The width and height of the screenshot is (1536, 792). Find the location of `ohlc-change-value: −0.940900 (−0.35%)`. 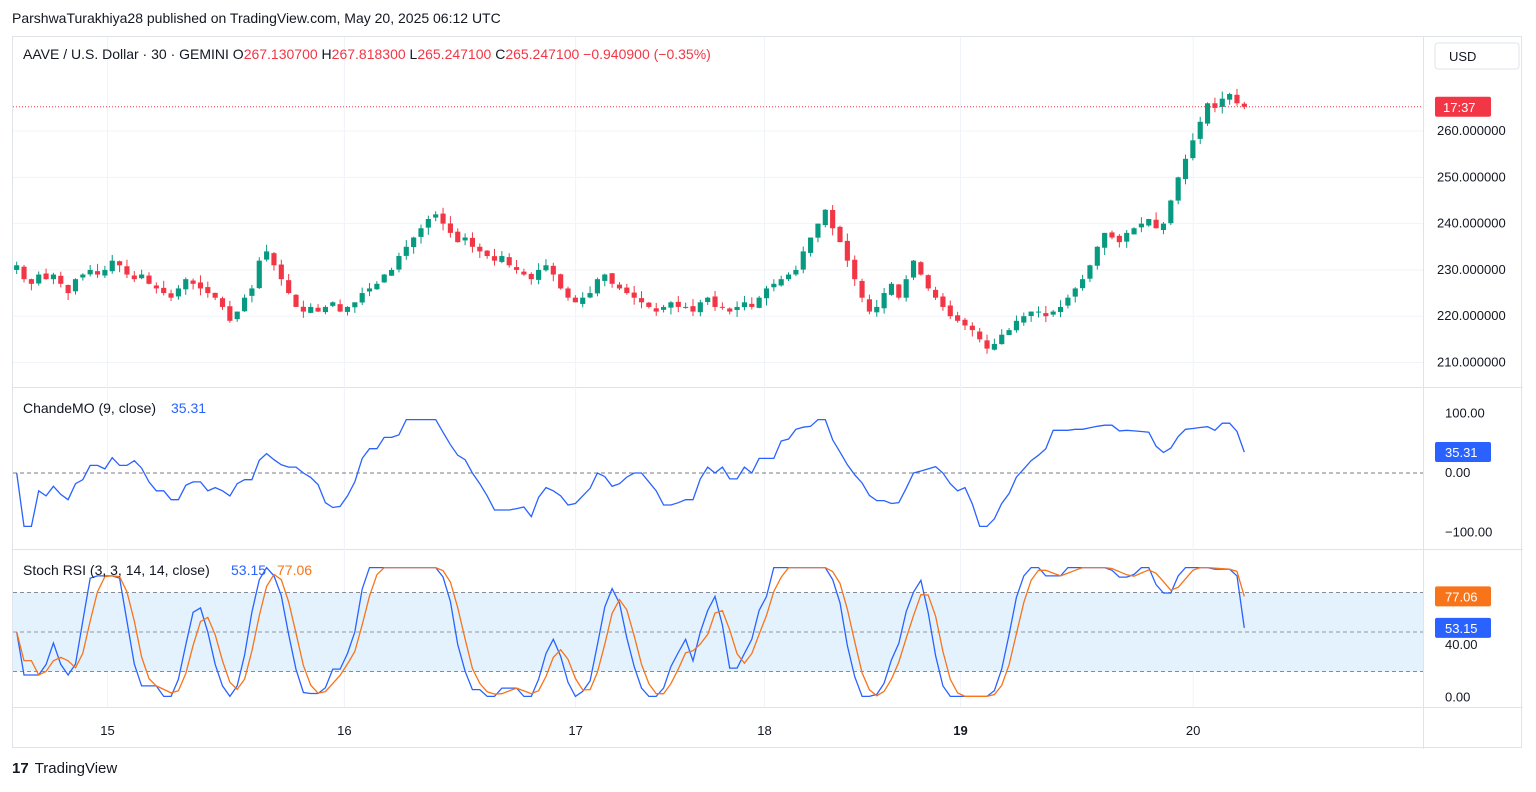

ohlc-change-value: −0.940900 (−0.35%) is located at coordinates (647, 54).